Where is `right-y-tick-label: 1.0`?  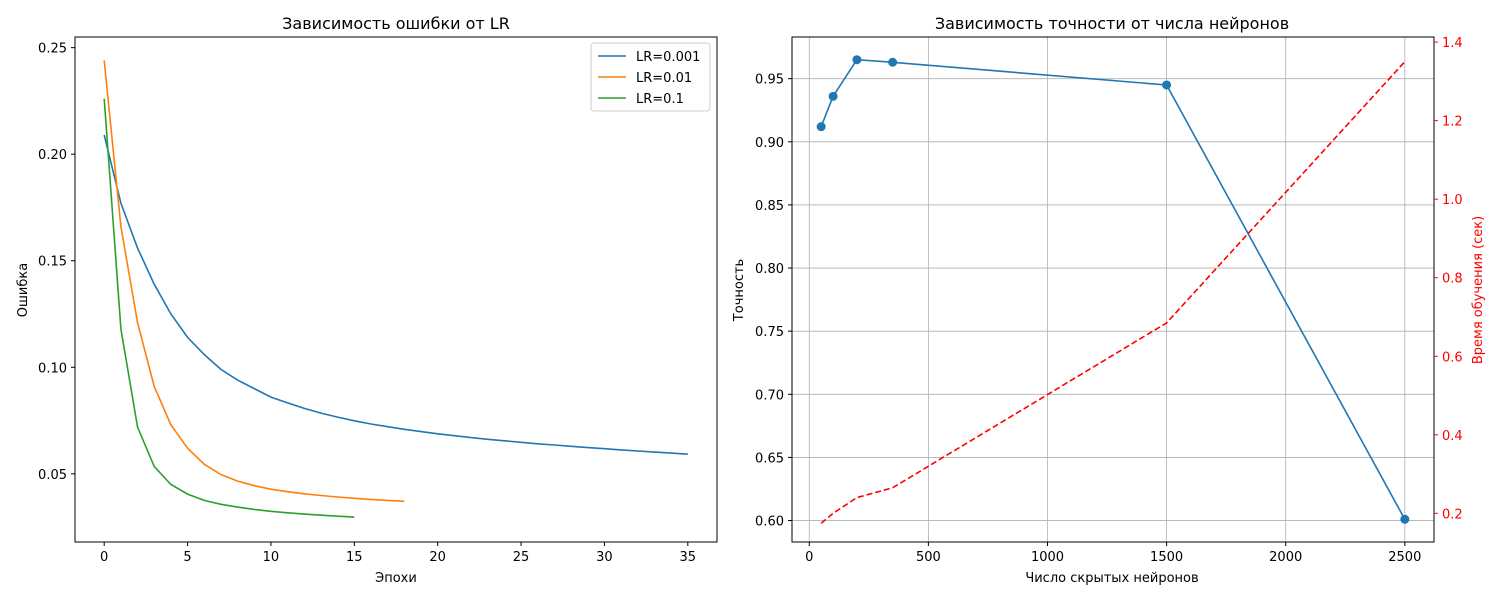 right-y-tick-label: 1.0 is located at coordinates (1452, 200).